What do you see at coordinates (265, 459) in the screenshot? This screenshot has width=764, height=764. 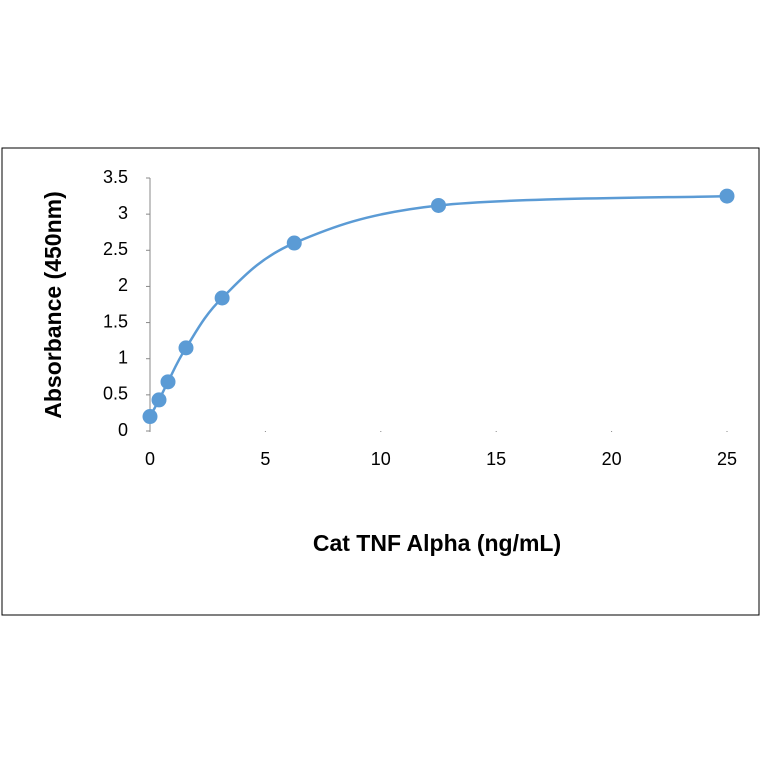 I see `x-tick-label: 5` at bounding box center [265, 459].